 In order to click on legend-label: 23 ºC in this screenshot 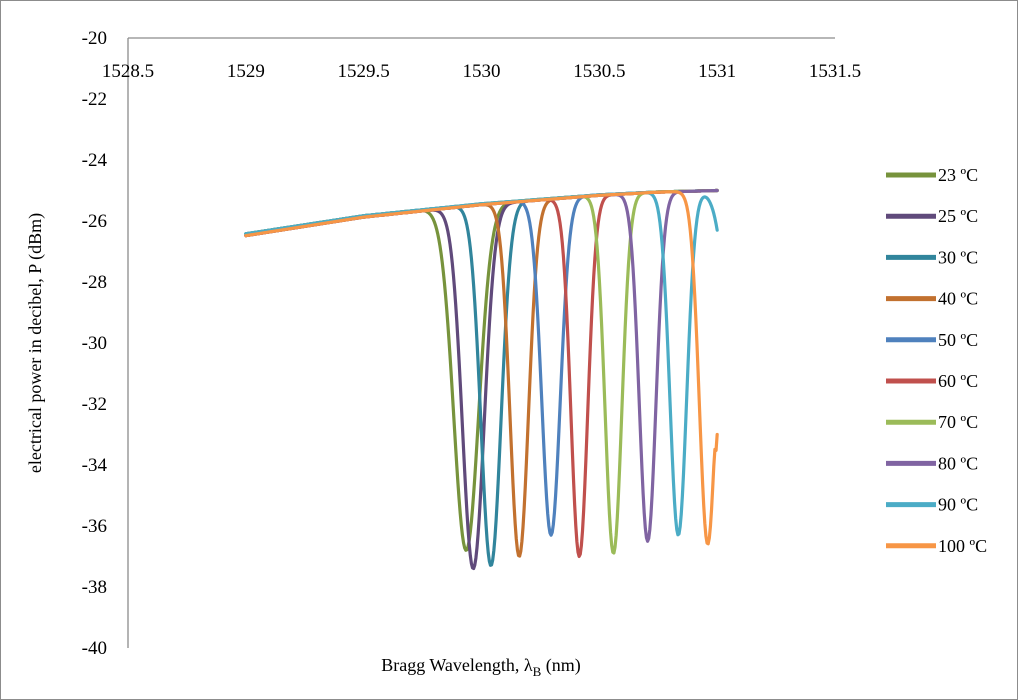, I will do `click(958, 175)`.